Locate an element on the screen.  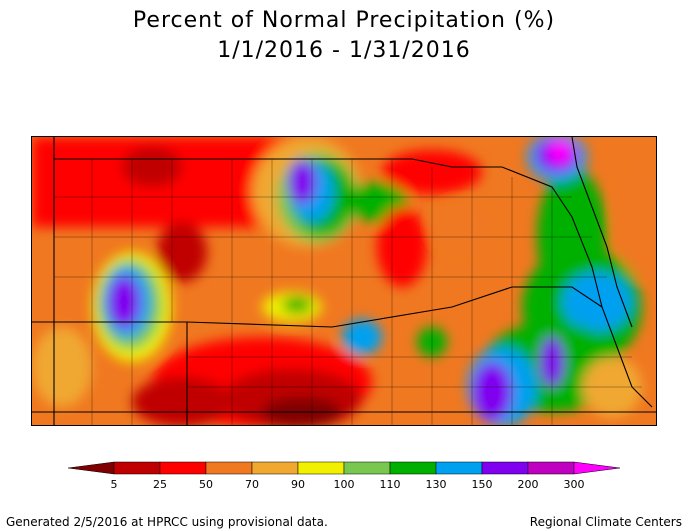
legend-tick-label: 25 is located at coordinates (160, 484).